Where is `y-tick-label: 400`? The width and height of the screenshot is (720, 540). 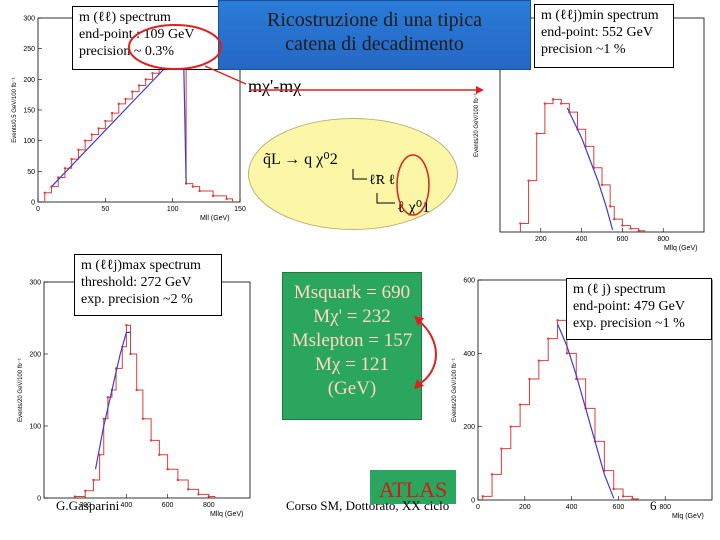 y-tick-label: 400 is located at coordinates (469, 354).